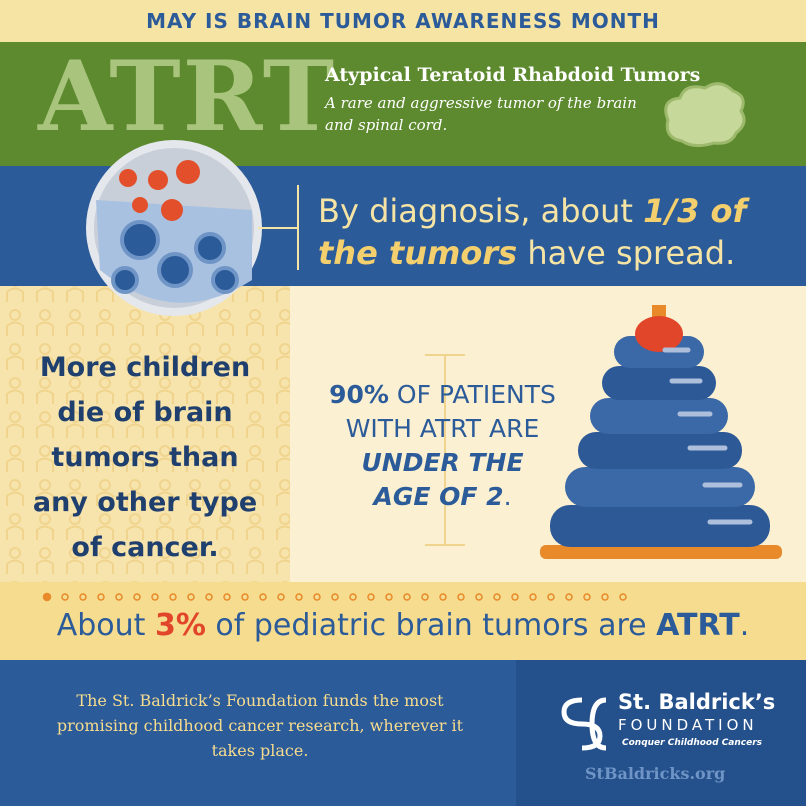  I want to click on banner-bg, so click(403, 21).